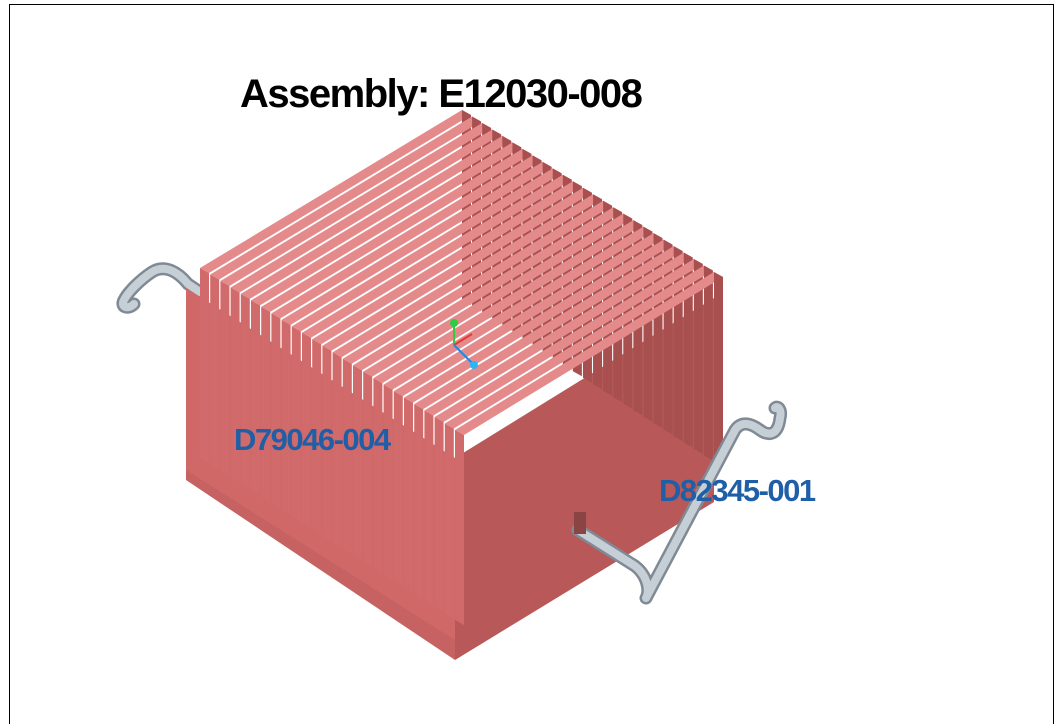 This screenshot has height=724, width=1056. Describe the element at coordinates (737, 490) in the screenshot. I see `heatpipe-part-label: D82345-001` at that location.